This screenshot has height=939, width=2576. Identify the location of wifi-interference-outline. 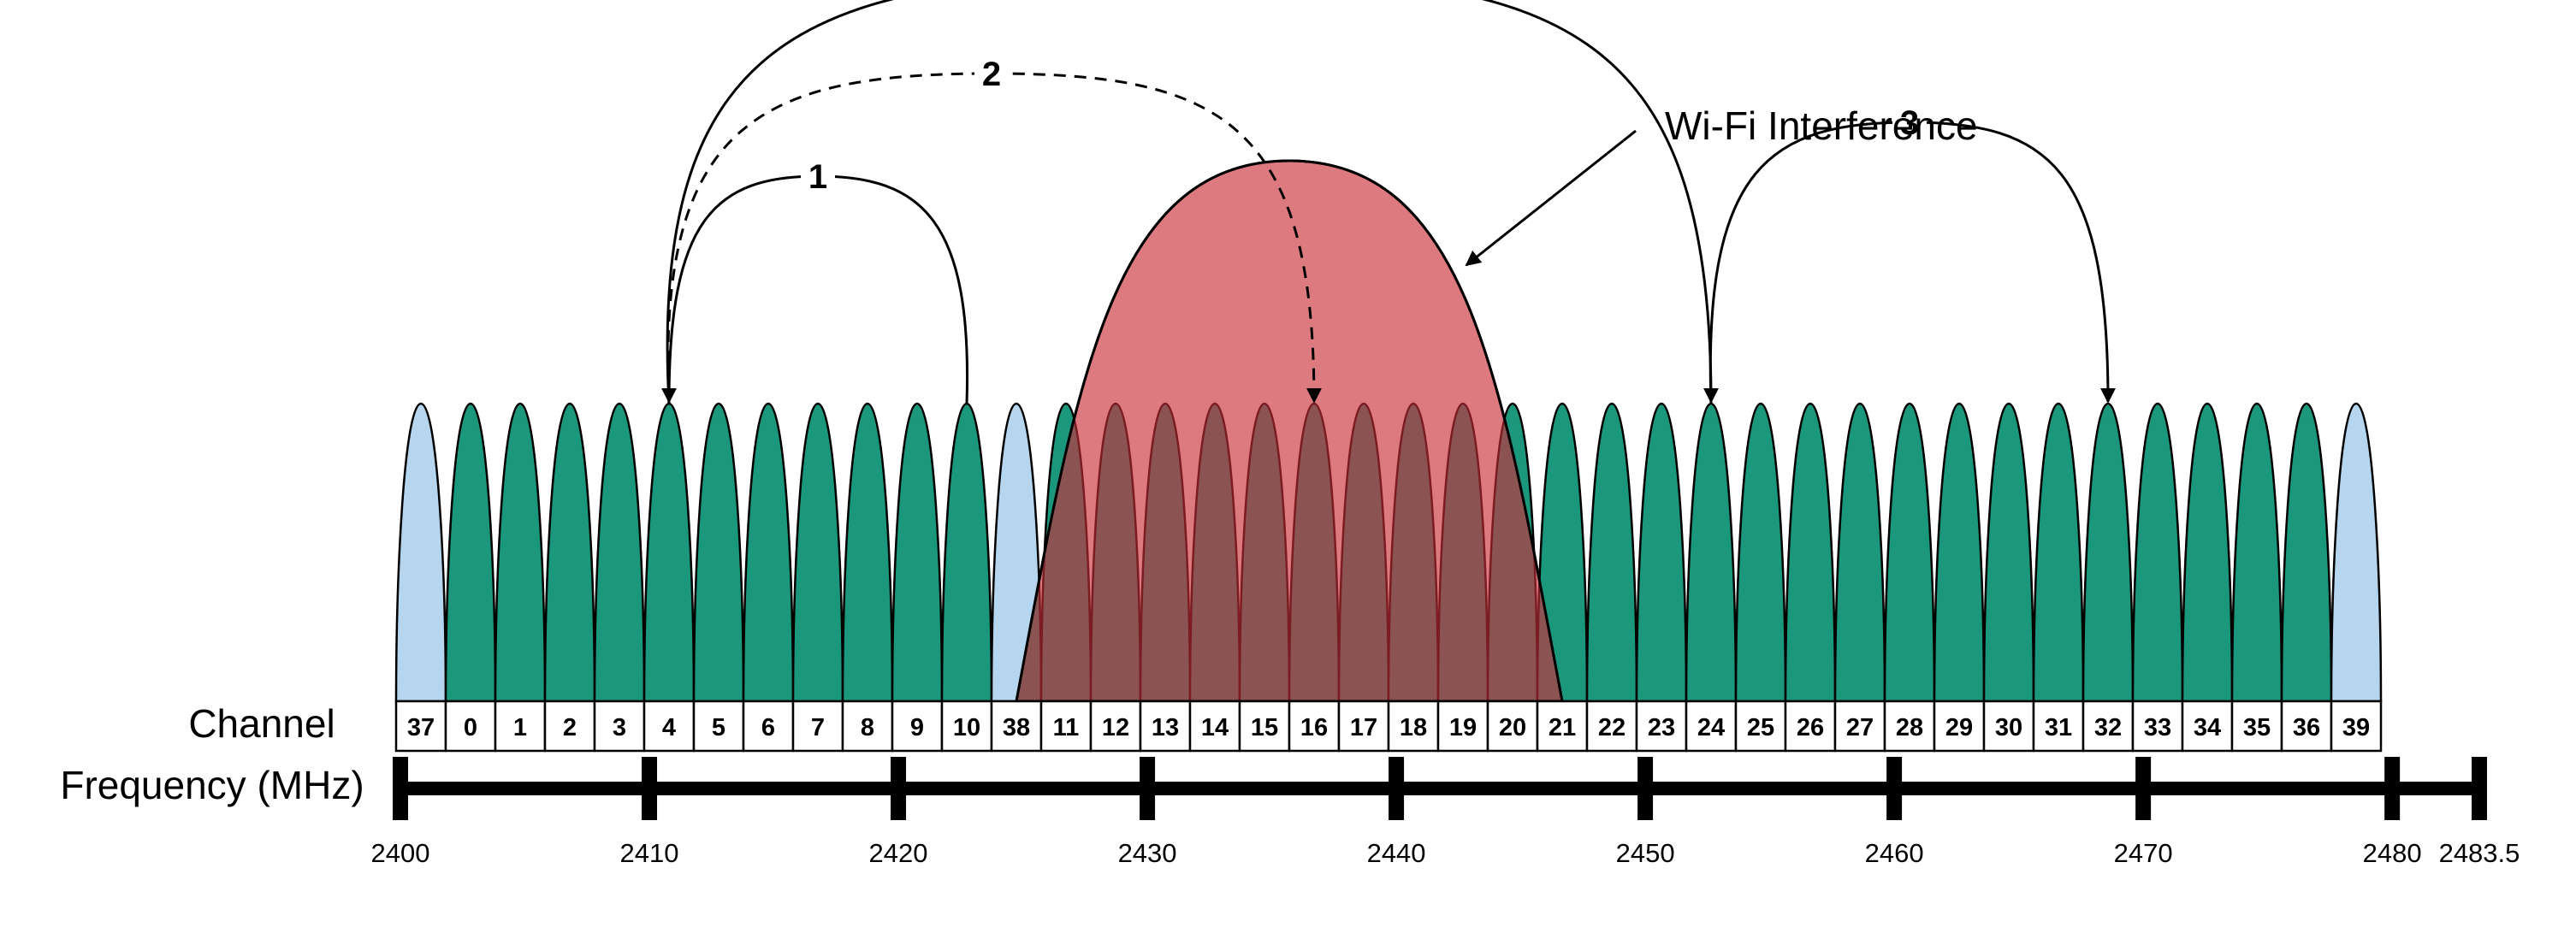
(1289, 431).